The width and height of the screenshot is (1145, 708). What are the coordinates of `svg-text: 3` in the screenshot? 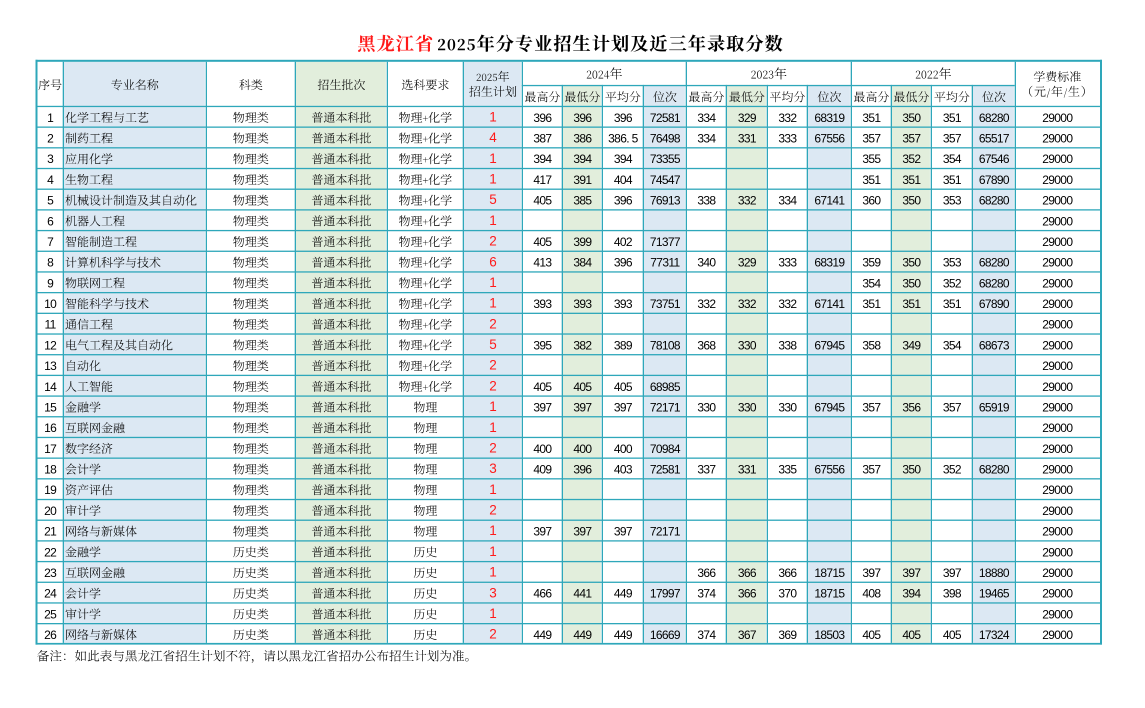 It's located at (50, 159).